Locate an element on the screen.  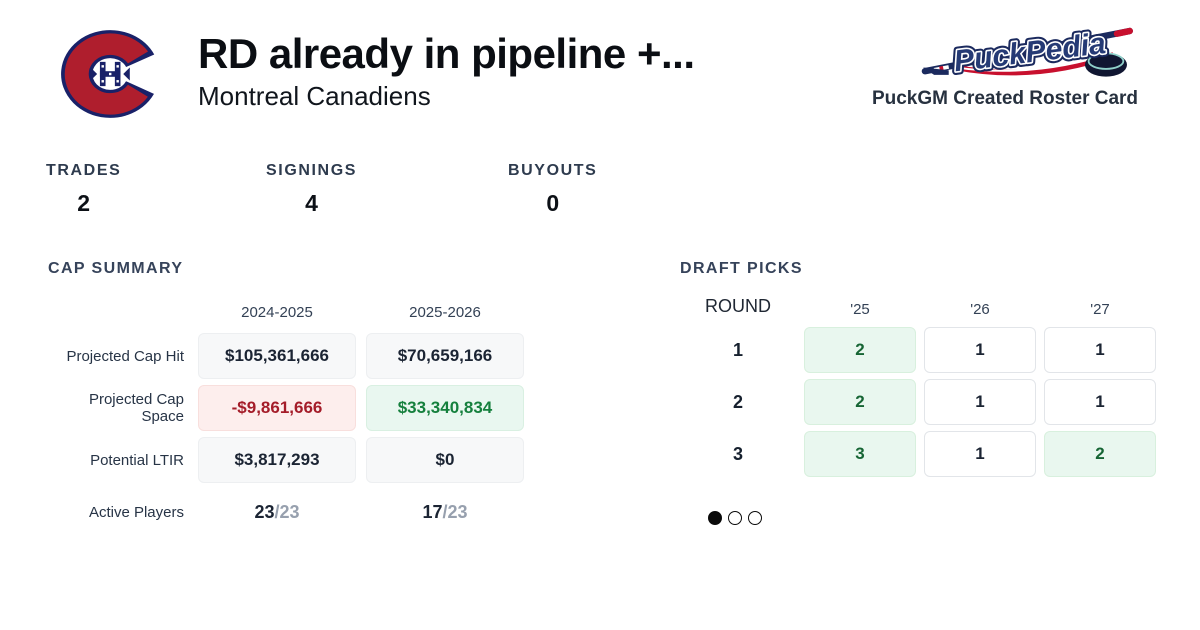
ltir-2025-cell: $0 is located at coordinates (445, 460).